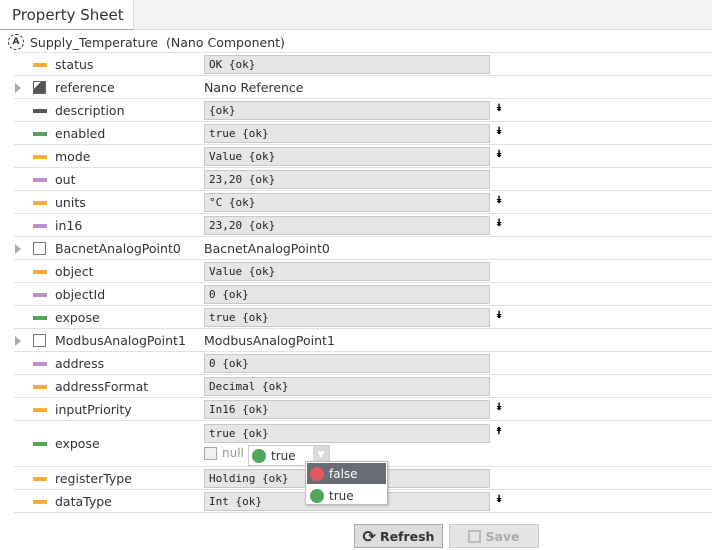 The height and width of the screenshot is (550, 712). I want to click on property-name: in16, so click(69, 225).